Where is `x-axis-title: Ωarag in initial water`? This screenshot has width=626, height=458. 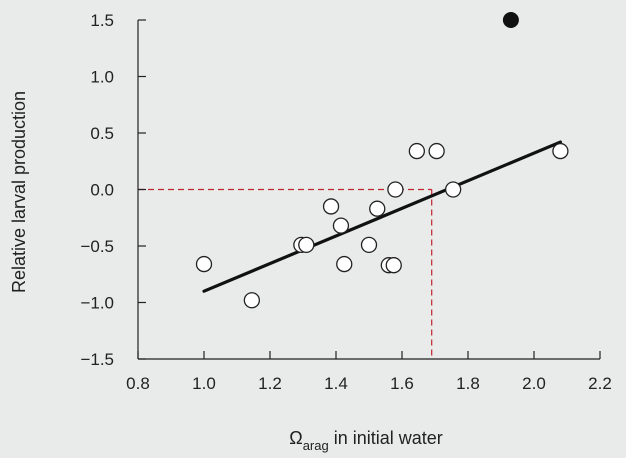
x-axis-title: Ωarag in initial water is located at coordinates (366, 440).